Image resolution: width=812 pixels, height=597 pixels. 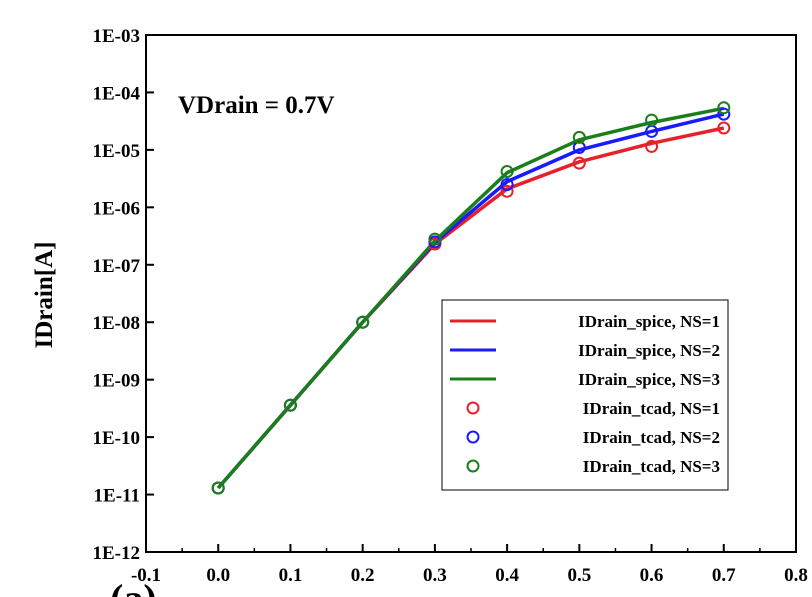 What do you see at coordinates (256, 105) in the screenshot?
I see `annotation-text: VDrain = 0.7V` at bounding box center [256, 105].